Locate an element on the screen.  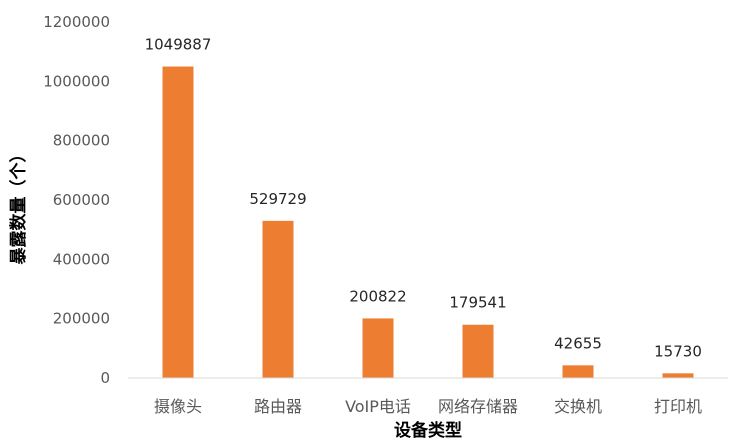
y-axis-title: 暴露数量（个） is located at coordinates (18, 206).